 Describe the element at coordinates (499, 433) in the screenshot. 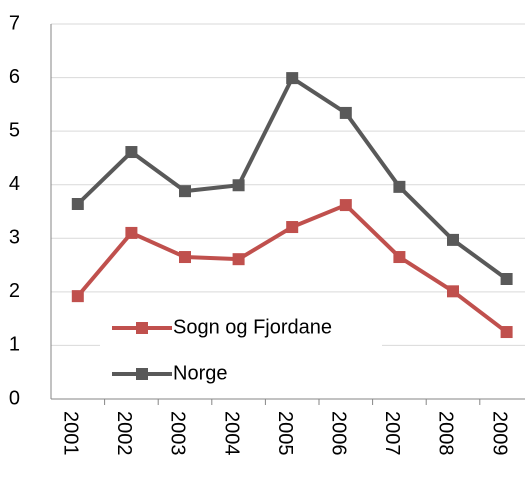

I see `x-tick-label: 2009` at that location.